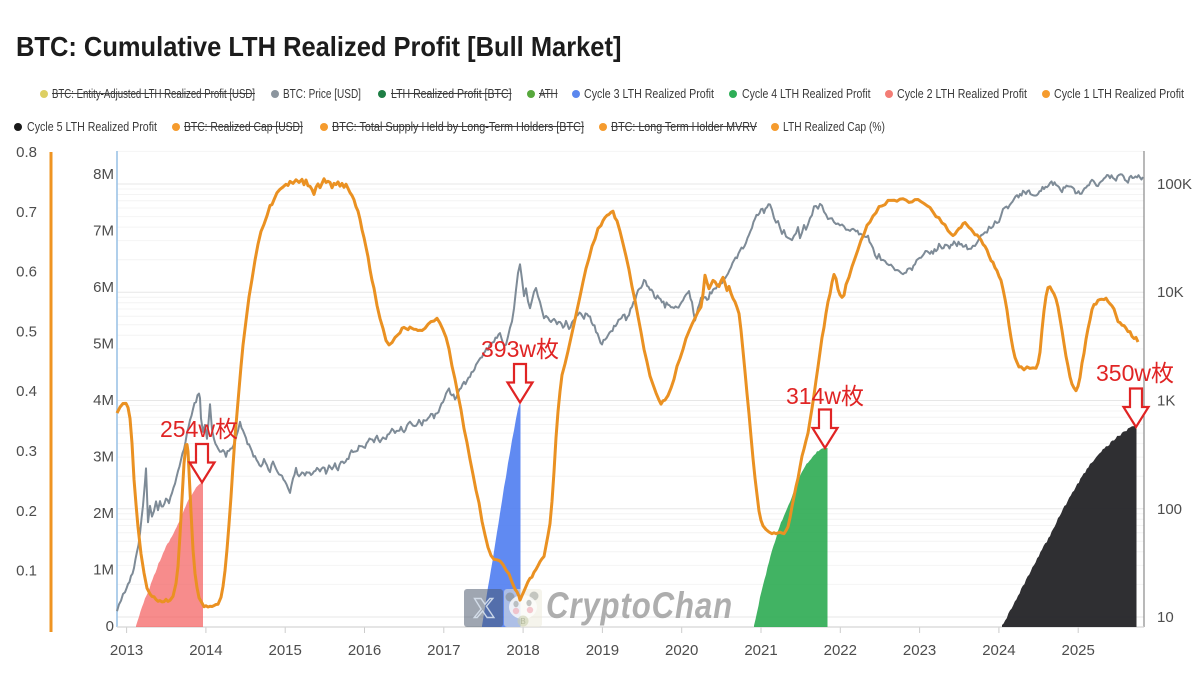 Image resolution: width=1200 pixels, height=675 pixels. What do you see at coordinates (26, 152) in the screenshot?
I see `svg-text: 0.8` at bounding box center [26, 152].